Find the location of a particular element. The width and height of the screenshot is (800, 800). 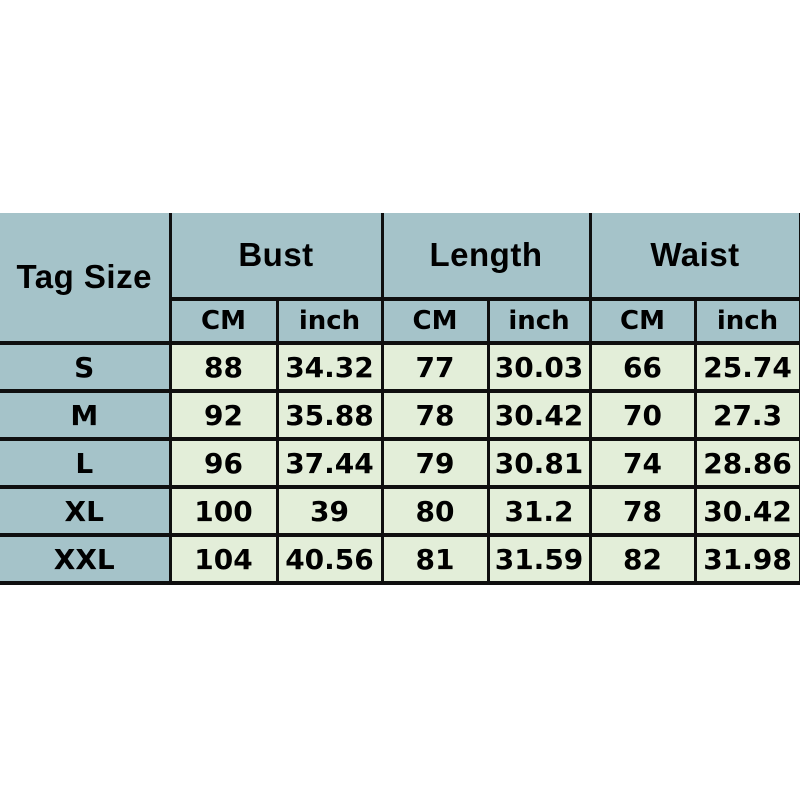

row-label-l: L is located at coordinates (86, 463).